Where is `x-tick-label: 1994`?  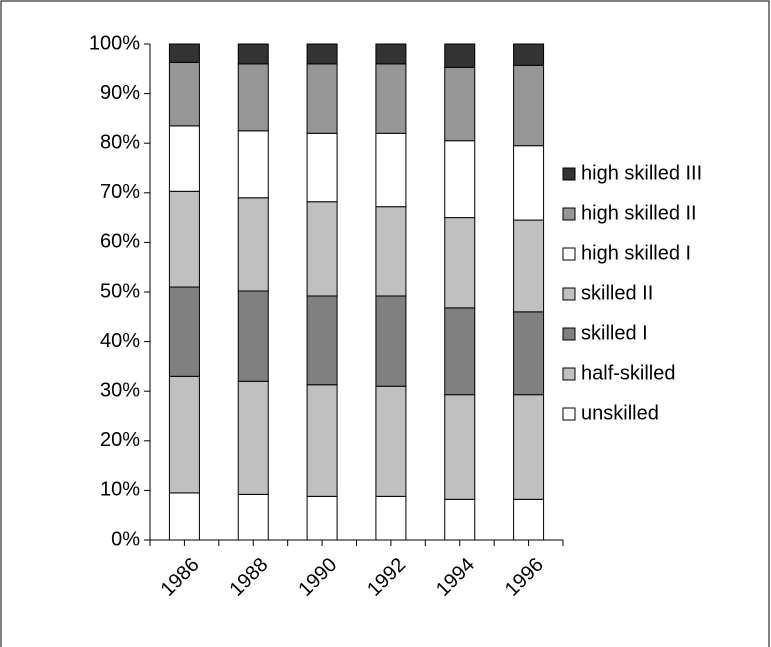
x-tick-label: 1994 is located at coordinates (455, 577).